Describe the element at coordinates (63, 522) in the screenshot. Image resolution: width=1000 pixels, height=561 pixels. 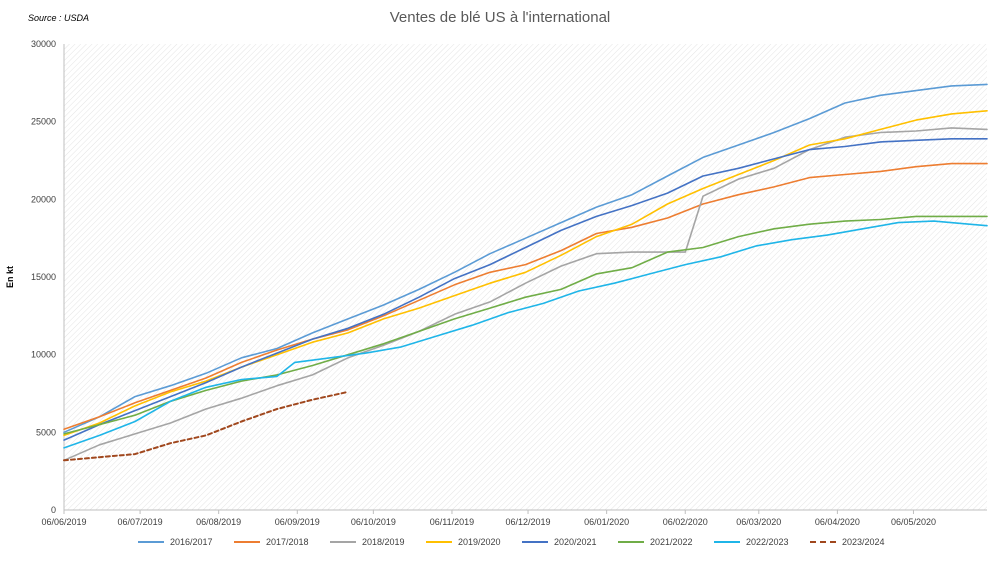
I see `x-tick-label: 06/06/2019` at that location.